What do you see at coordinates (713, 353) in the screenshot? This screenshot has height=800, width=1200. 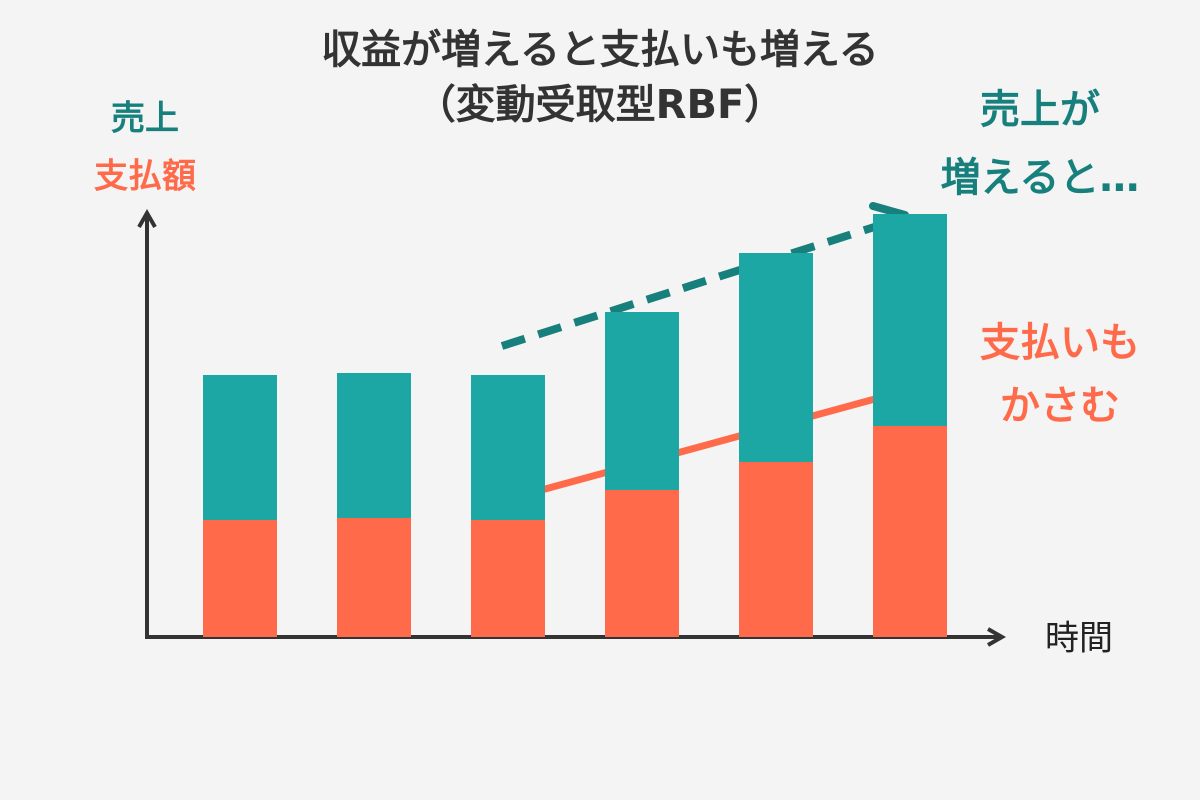 I see `trend-arrows` at bounding box center [713, 353].